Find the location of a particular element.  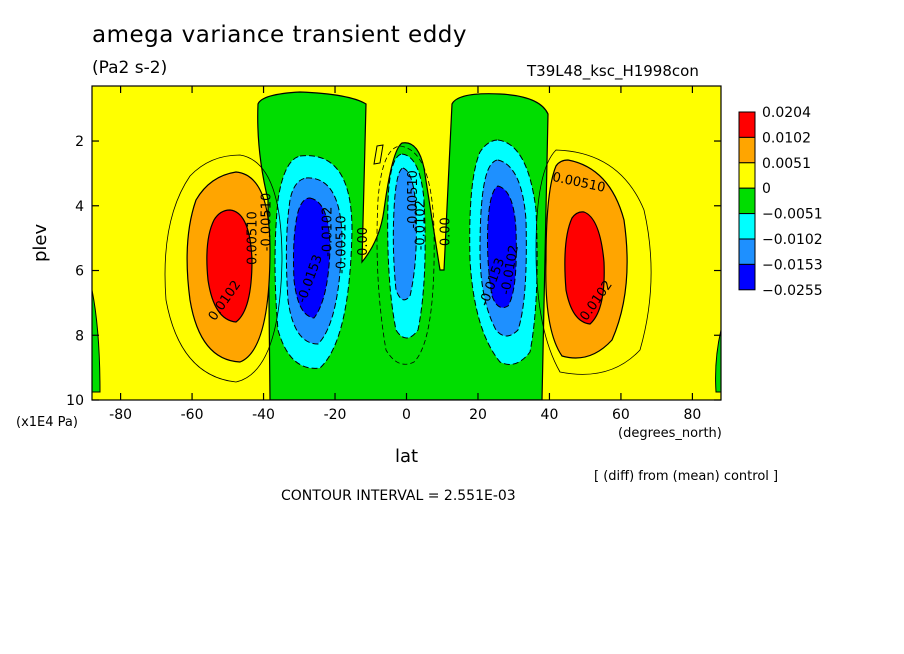

colorbar-label: −0.0102 is located at coordinates (792, 240).